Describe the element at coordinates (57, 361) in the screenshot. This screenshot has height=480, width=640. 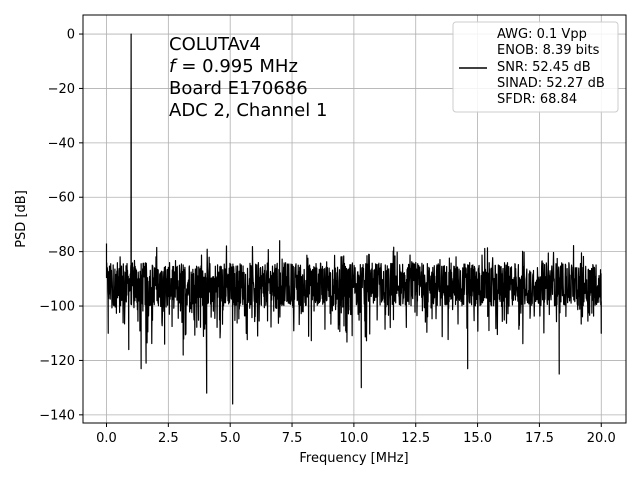
I see `y-tick-label: −120` at that location.